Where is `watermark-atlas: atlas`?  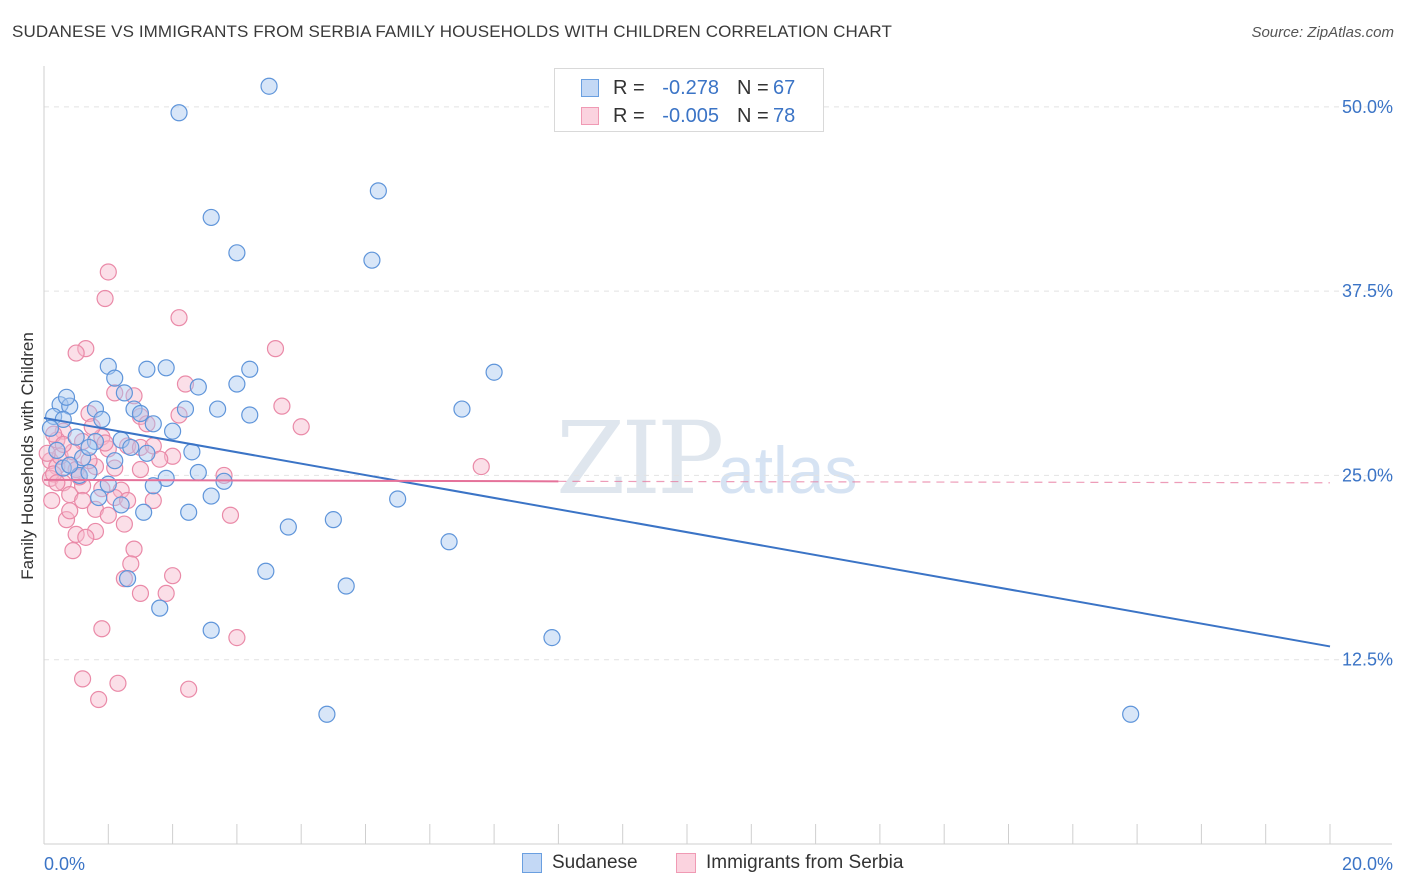 watermark-atlas: atlas is located at coordinates (788, 470).